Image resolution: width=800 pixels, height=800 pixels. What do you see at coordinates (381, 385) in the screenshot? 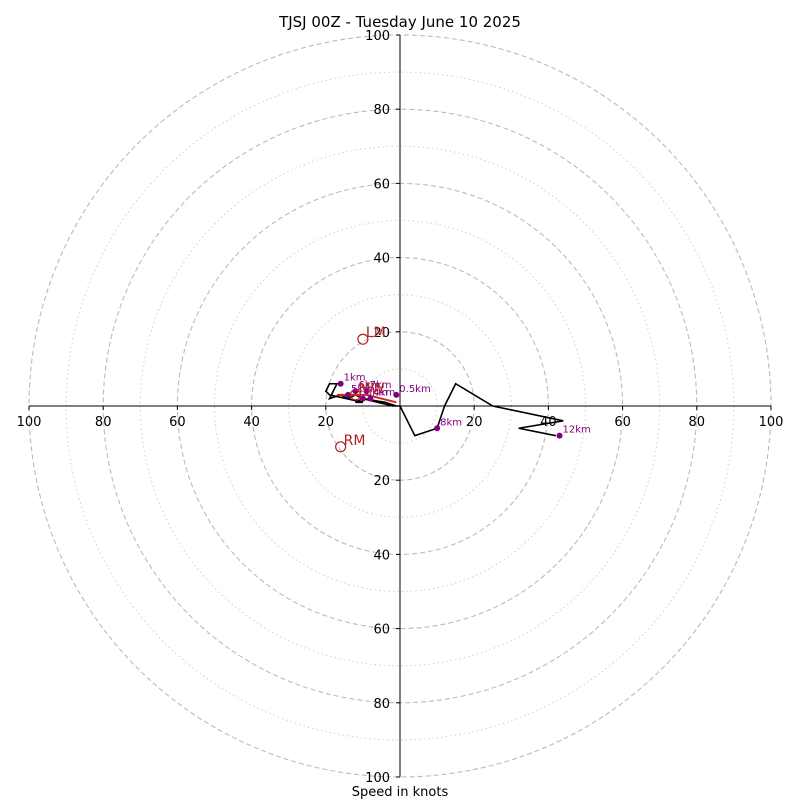
I see `height-marker-label: 7km` at bounding box center [381, 385].